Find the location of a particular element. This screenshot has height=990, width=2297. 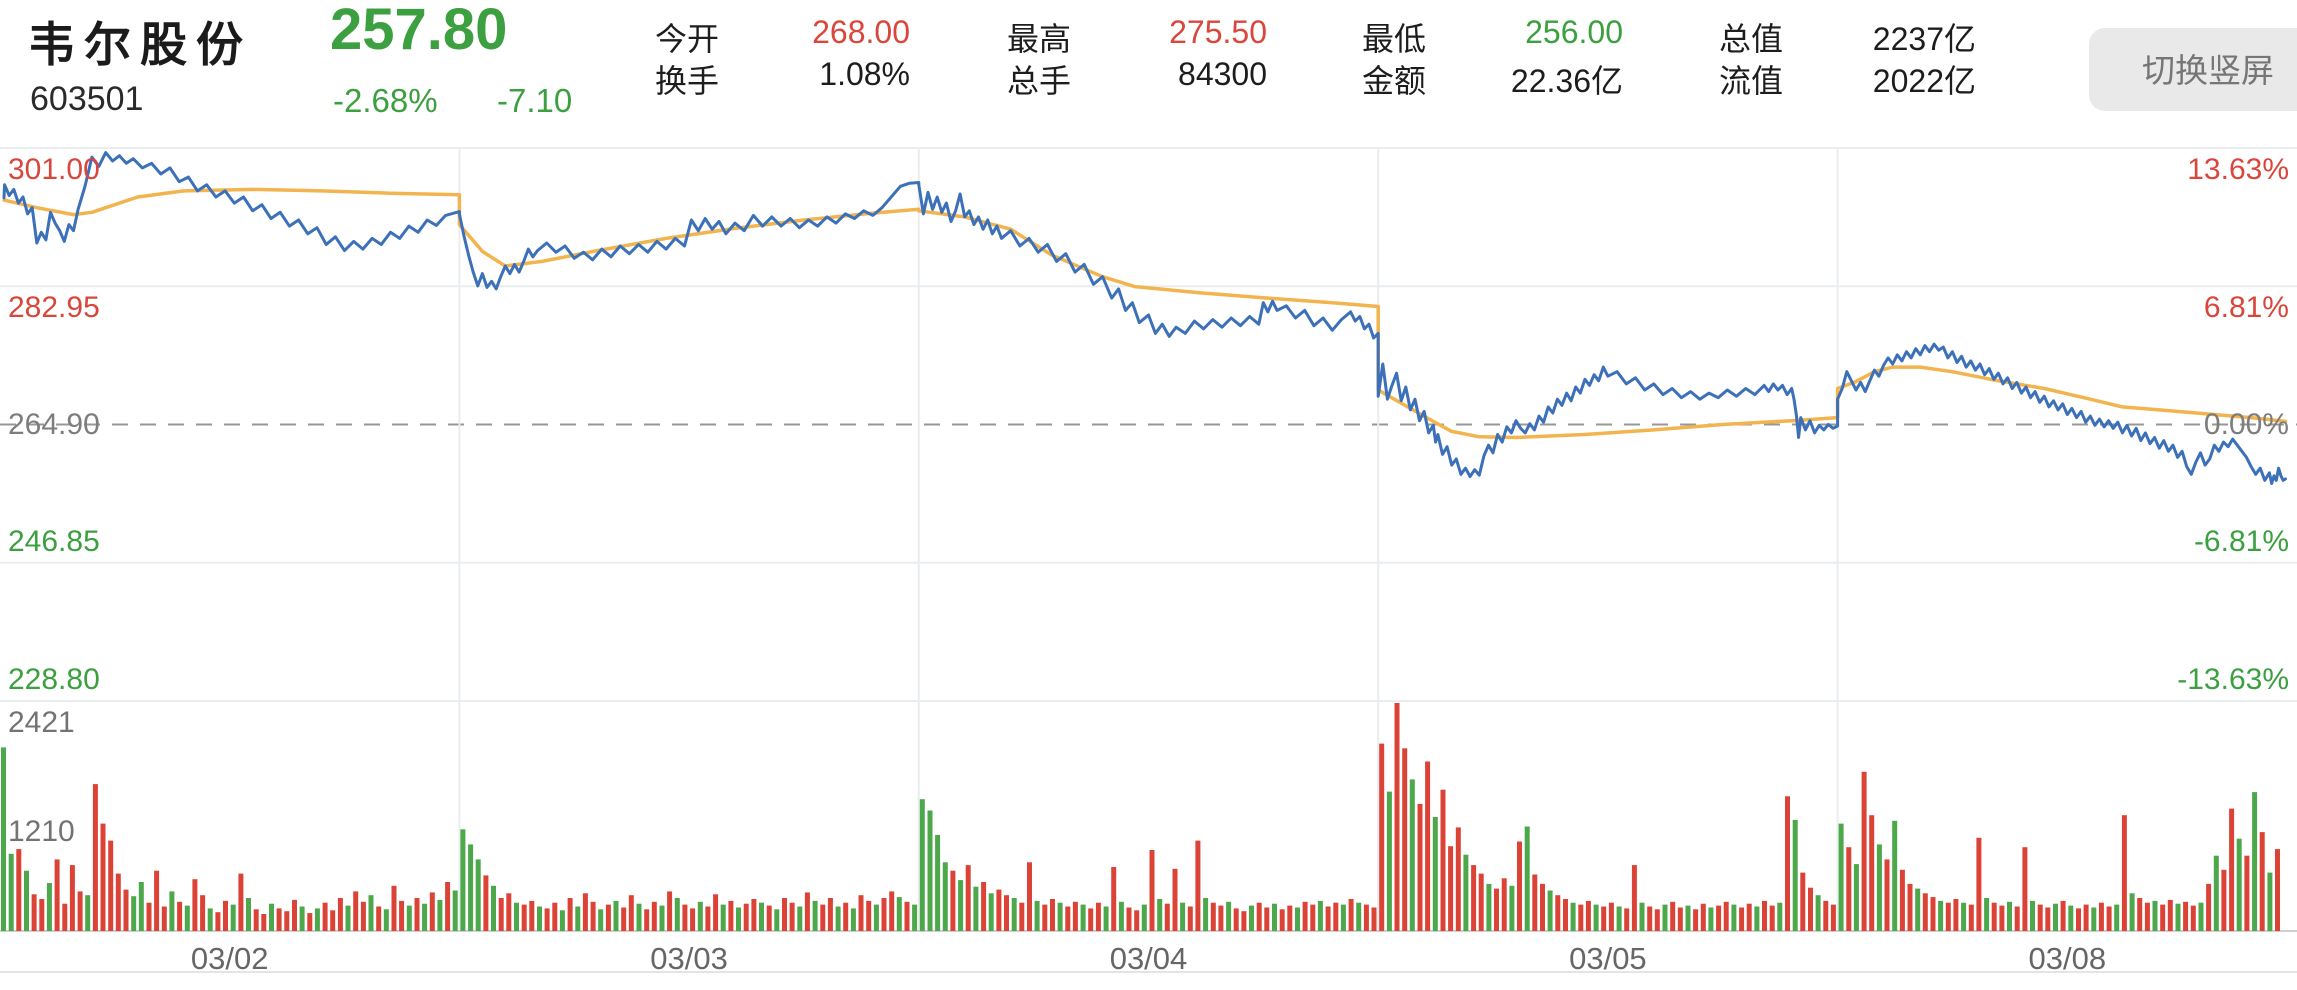

stock-name: 韦尔股份 is located at coordinates (140, 44).